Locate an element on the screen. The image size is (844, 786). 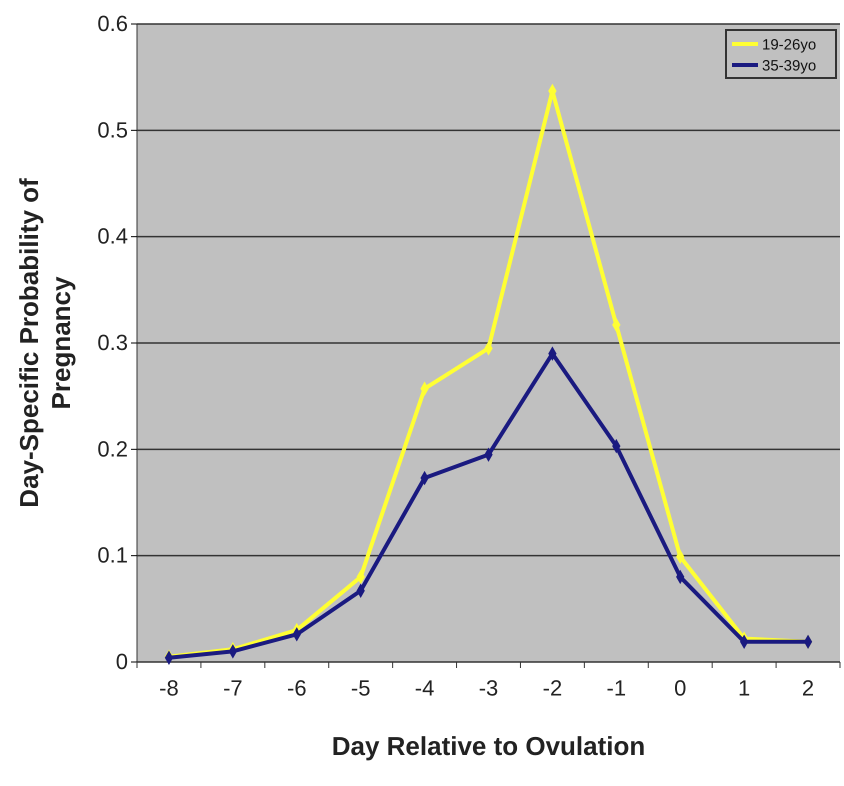
x-tick-label: -5 is located at coordinates (360, 688).